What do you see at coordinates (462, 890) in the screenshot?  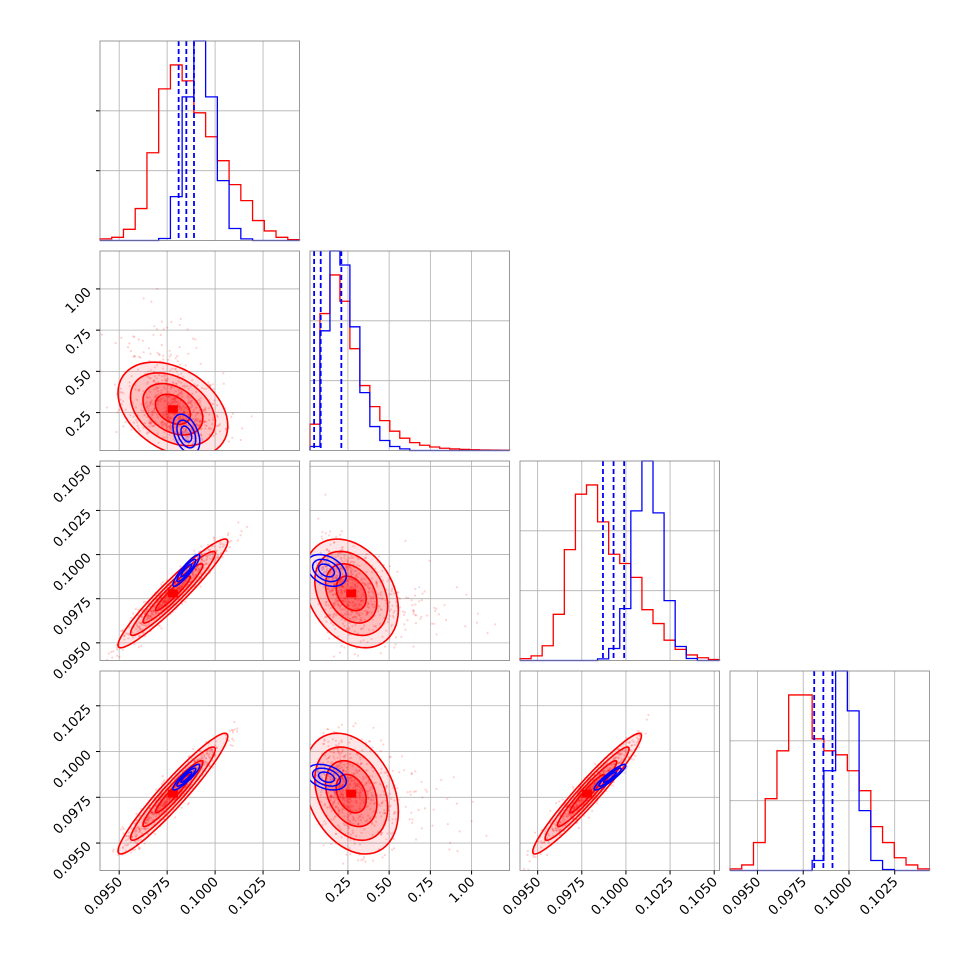 I see `x-tick-label: 1.00` at bounding box center [462, 890].